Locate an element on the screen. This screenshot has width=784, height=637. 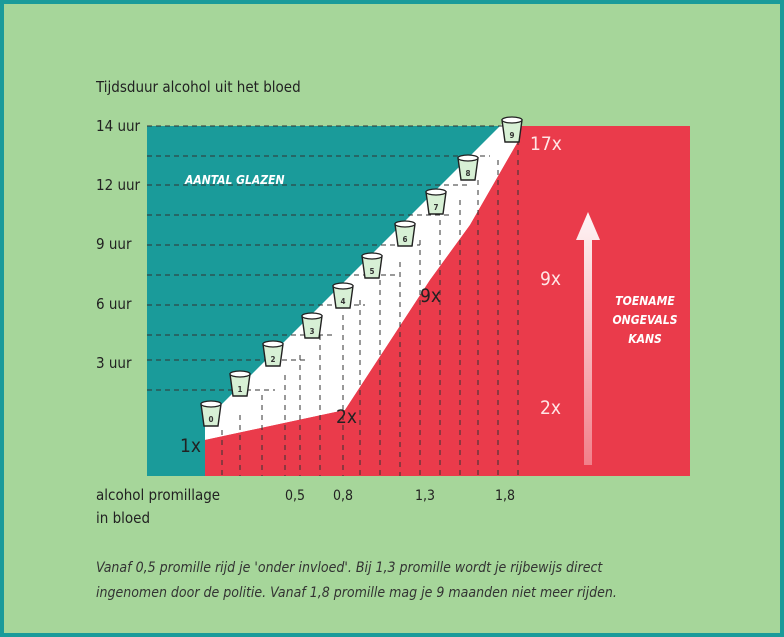
arrow-text-2: ONGEVALS is located at coordinates (645, 320).